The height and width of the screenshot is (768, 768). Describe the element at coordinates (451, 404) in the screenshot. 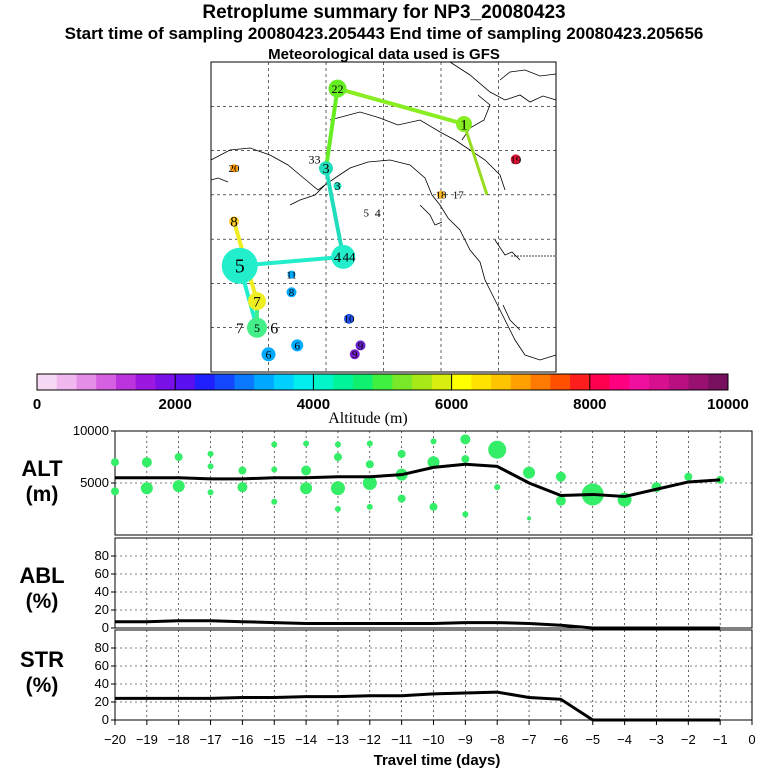

I see `colorbar-tick-label: 6000` at that location.